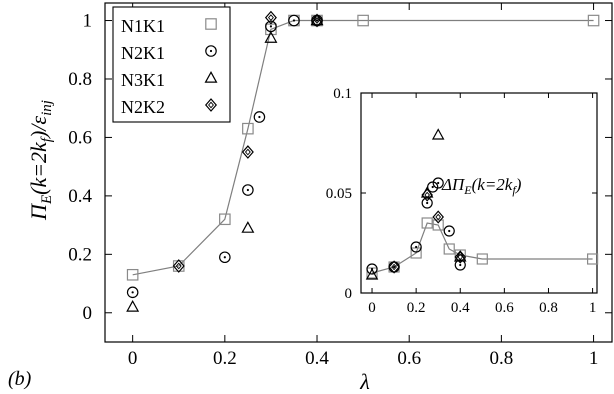  Describe the element at coordinates (211, 51) in the screenshot. I see `legend-marker-n2k1` at that location.